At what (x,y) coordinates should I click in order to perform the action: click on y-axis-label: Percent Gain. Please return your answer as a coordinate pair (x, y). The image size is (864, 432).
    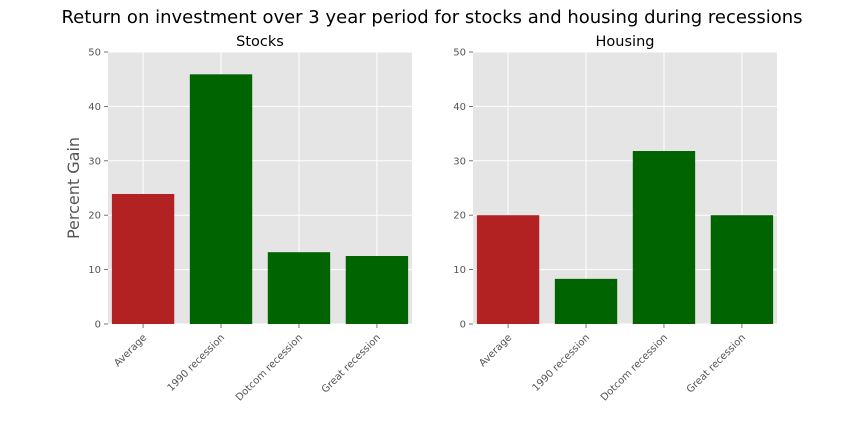
    Looking at the image, I should click on (73, 188).